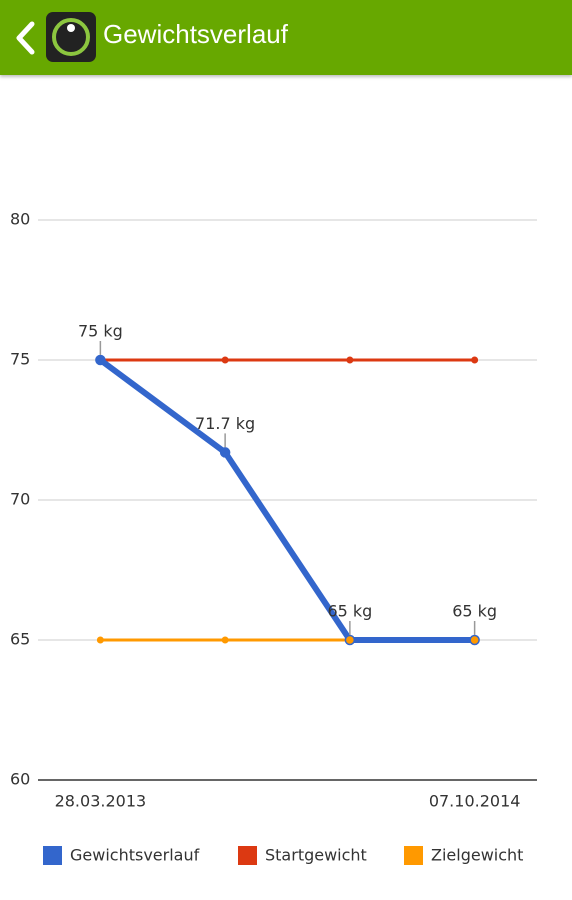  Describe the element at coordinates (135, 855) in the screenshot. I see `legend-label: Gewichtsverlauf` at that location.